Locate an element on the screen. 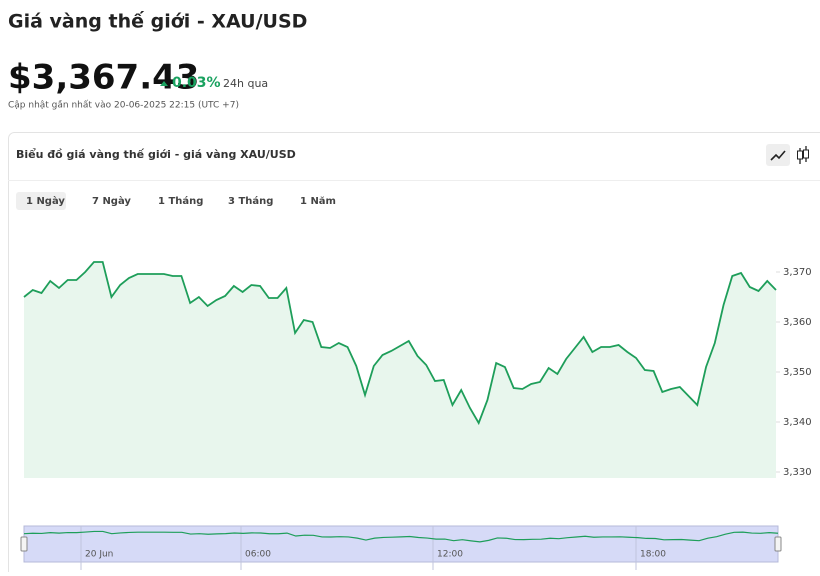  period: 24h qua is located at coordinates (245, 83).